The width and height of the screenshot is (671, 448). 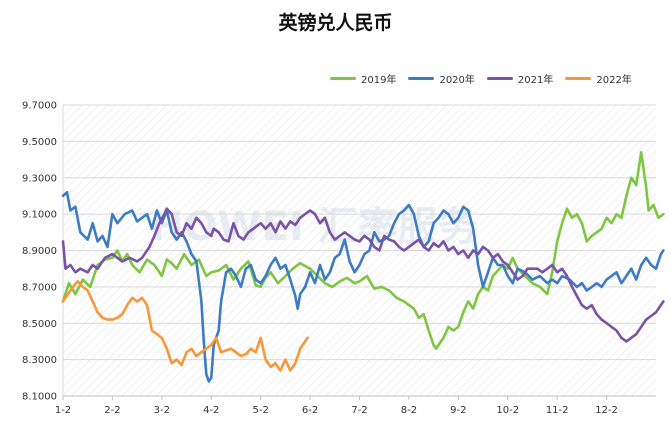 I want to click on legend-label: 2019年, so click(x=379, y=80).